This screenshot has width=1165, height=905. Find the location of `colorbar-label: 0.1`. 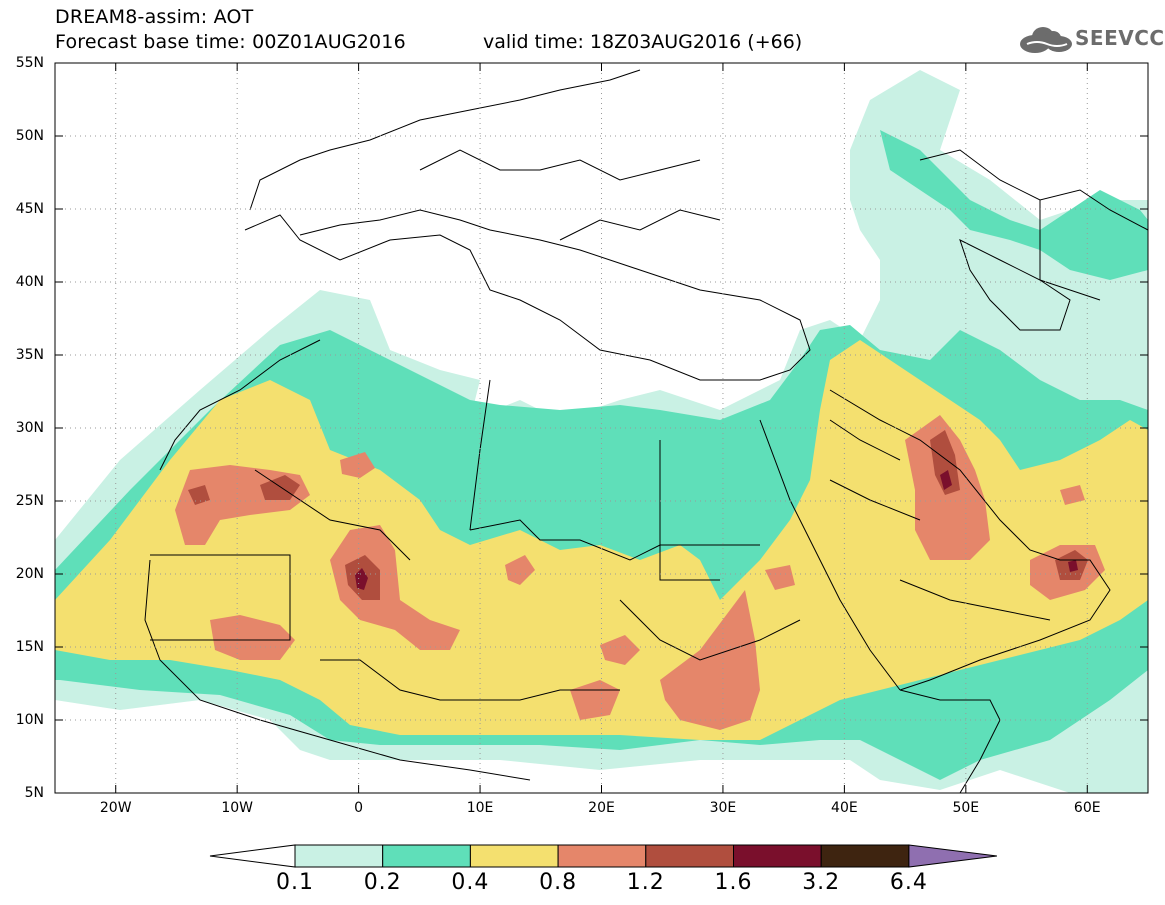

colorbar-label: 0.1 is located at coordinates (295, 882).